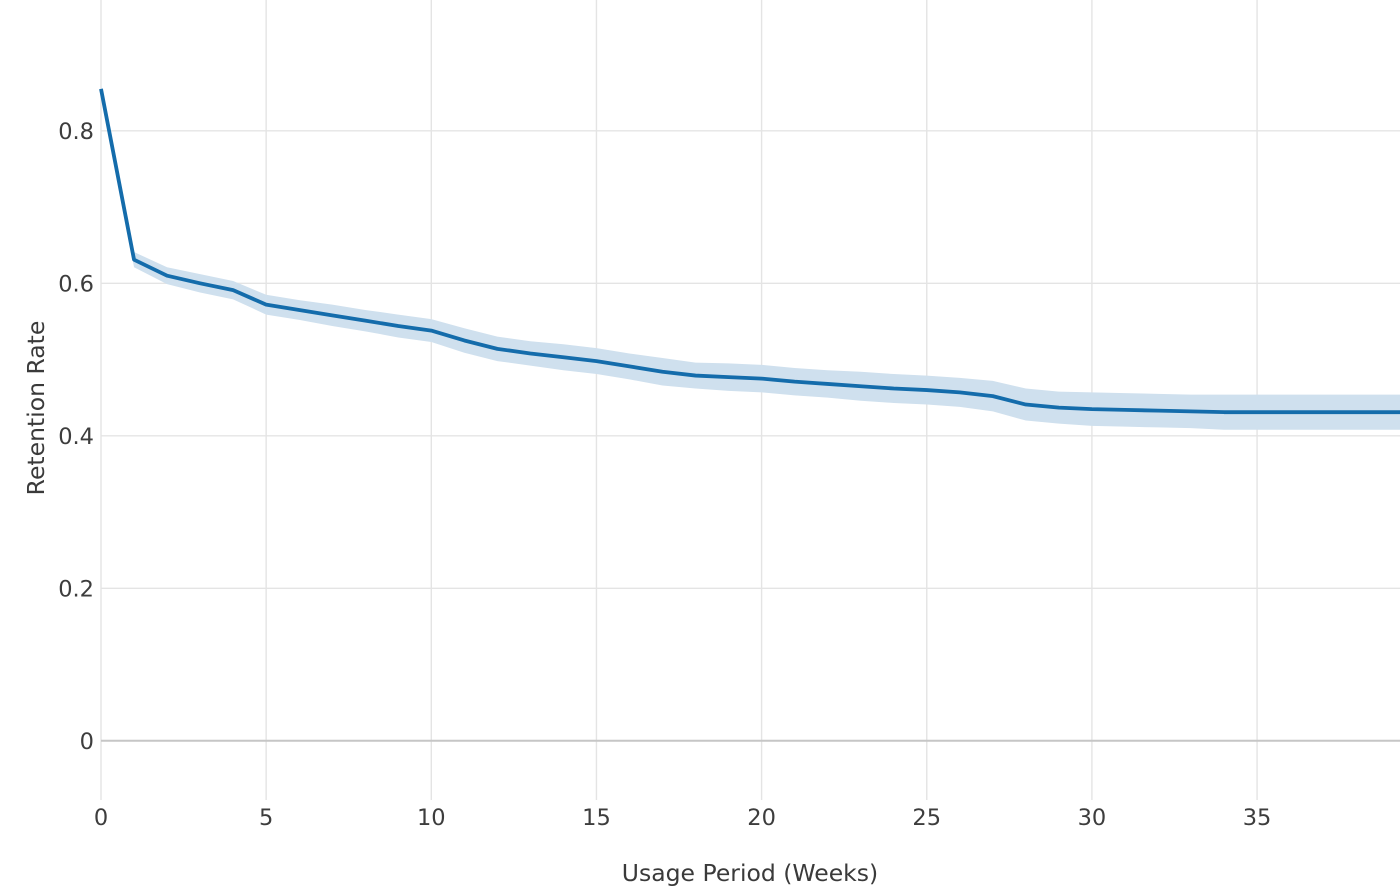  I want to click on x-tick-label: 10, so click(431, 818).